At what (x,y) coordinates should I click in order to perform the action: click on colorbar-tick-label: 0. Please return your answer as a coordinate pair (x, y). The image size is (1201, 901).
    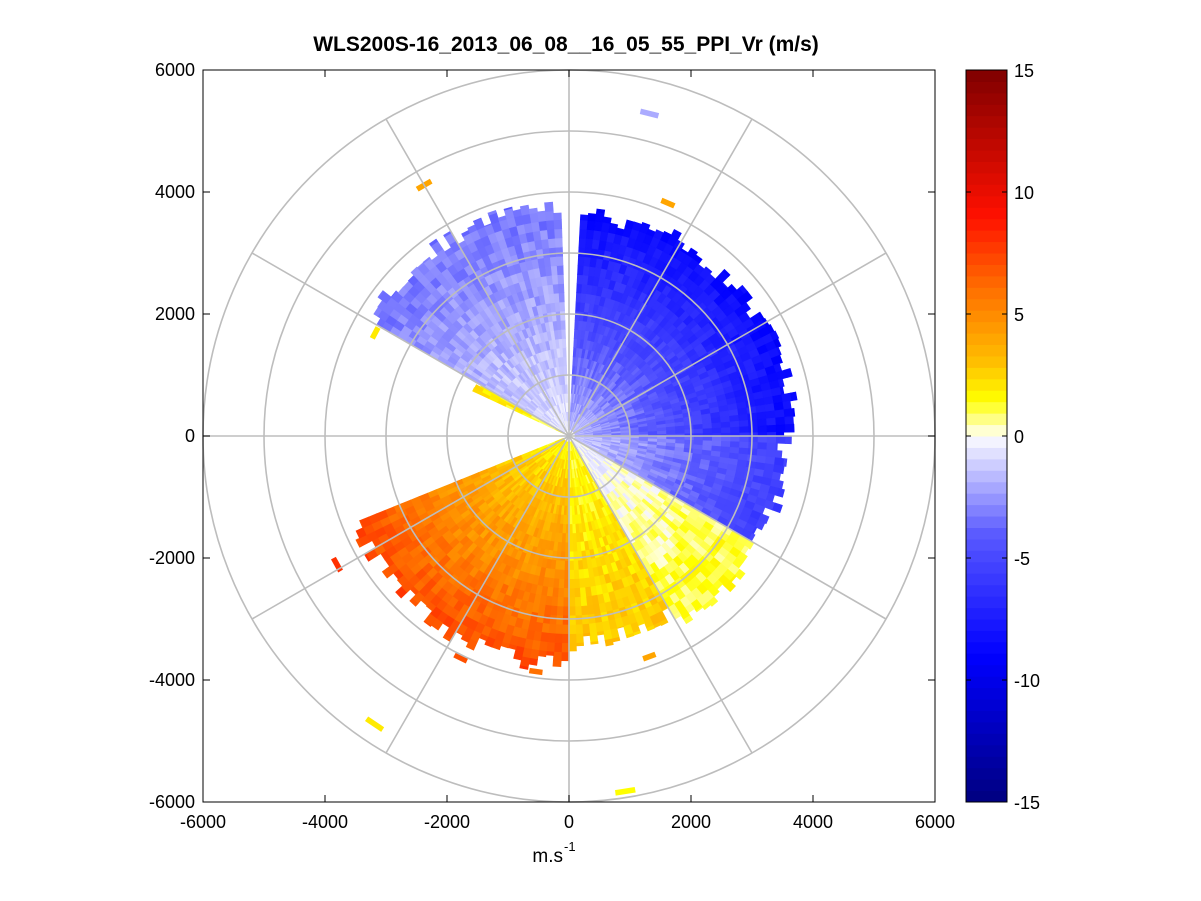
    Looking at the image, I should click on (1019, 437).